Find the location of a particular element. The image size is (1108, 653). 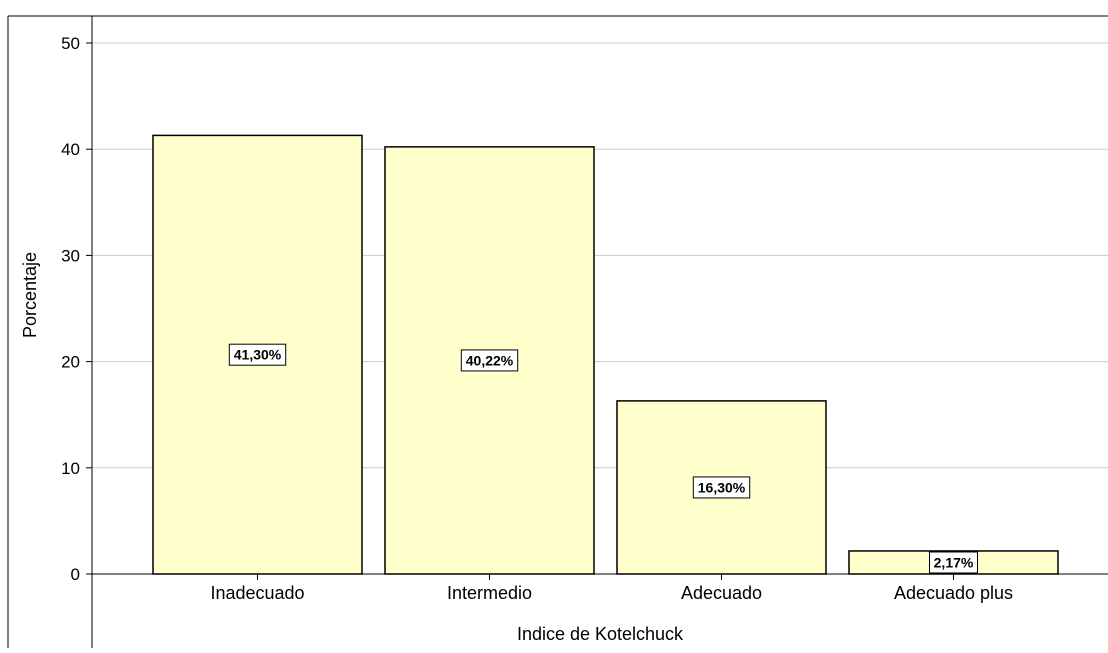

y-tick-label: 40 is located at coordinates (70, 149).